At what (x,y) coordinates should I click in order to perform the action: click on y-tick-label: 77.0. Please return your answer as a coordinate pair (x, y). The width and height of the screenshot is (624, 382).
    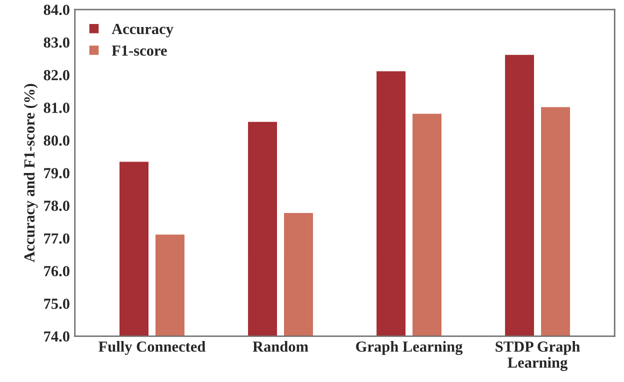
    Looking at the image, I should click on (57, 238).